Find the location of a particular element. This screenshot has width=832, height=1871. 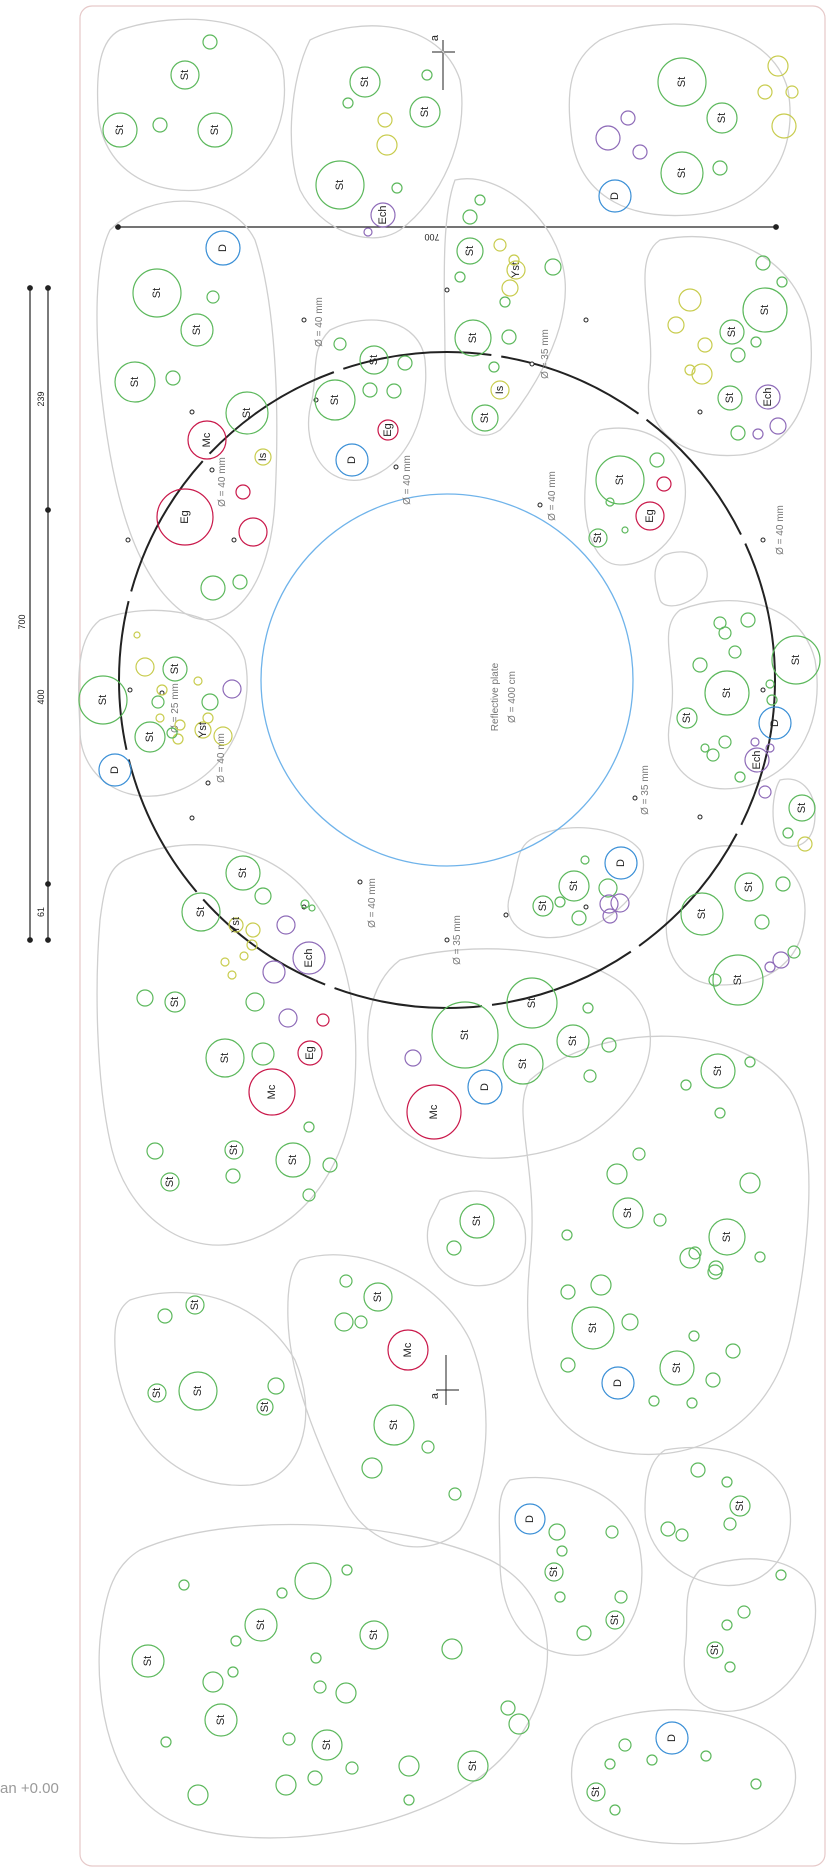

dimension-overall: 700 is located at coordinates (22, 621).